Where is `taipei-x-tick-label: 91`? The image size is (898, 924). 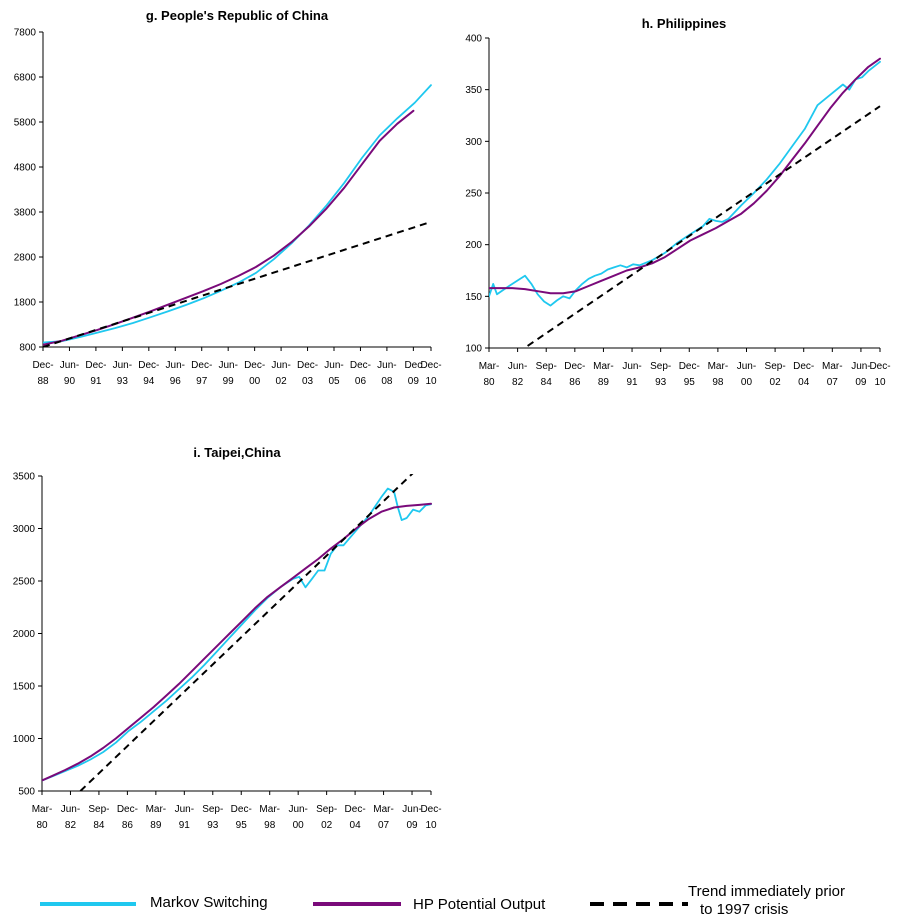
taipei-x-tick-label: 91 is located at coordinates (185, 825).